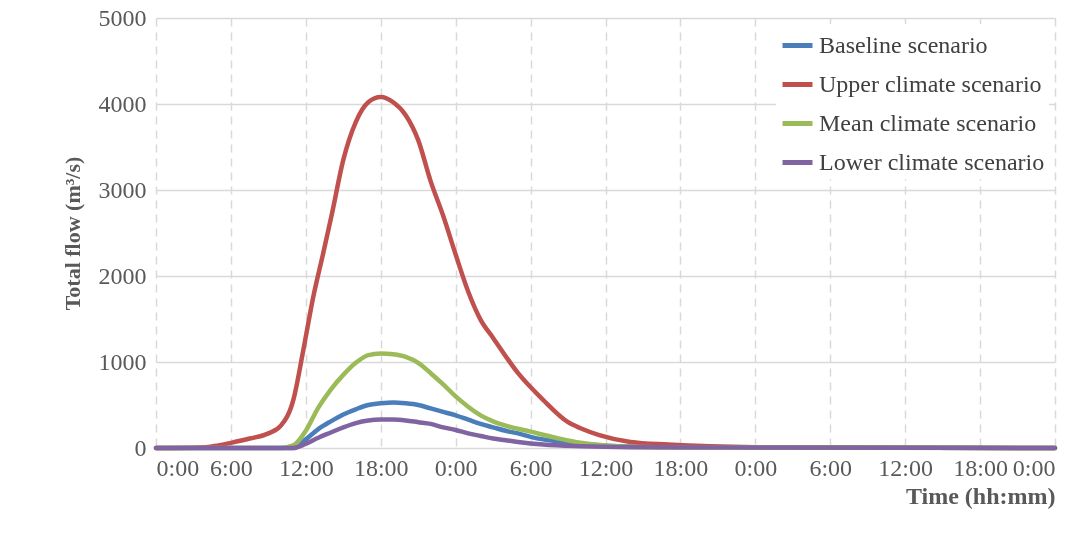 The image size is (1091, 539). Describe the element at coordinates (122, 361) in the screenshot. I see `y-tick-label: 1000` at that location.